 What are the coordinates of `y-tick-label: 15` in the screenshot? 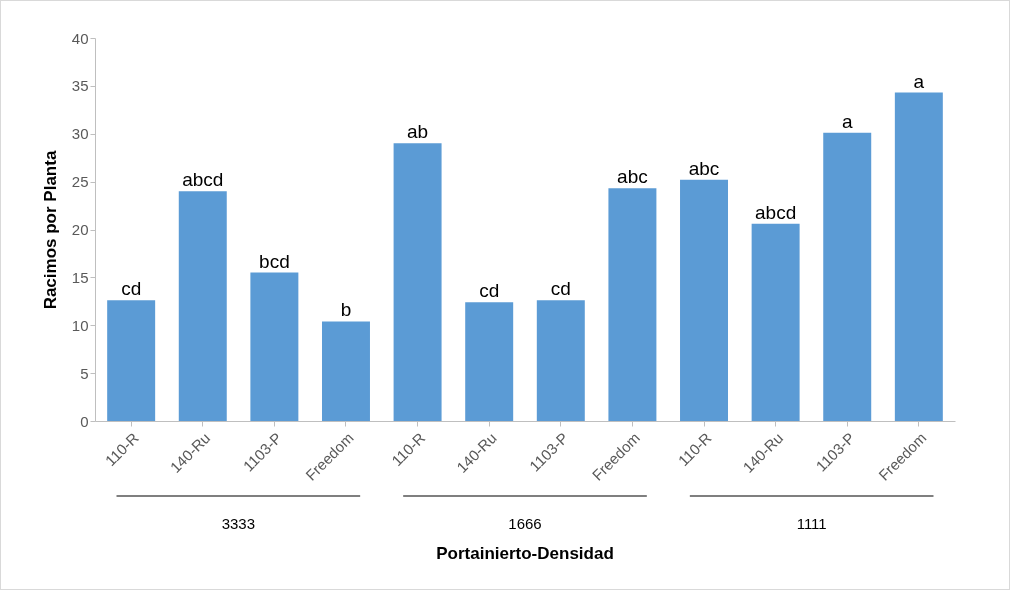 It's located at (80, 277).